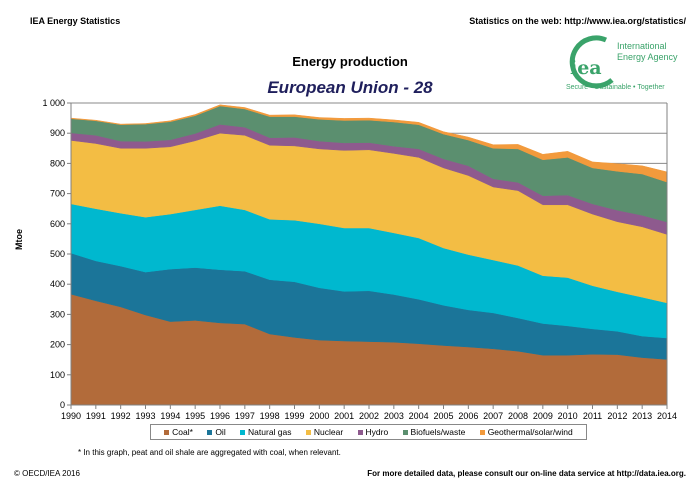  I want to click on y-tick-label: 1 000, so click(53, 103).